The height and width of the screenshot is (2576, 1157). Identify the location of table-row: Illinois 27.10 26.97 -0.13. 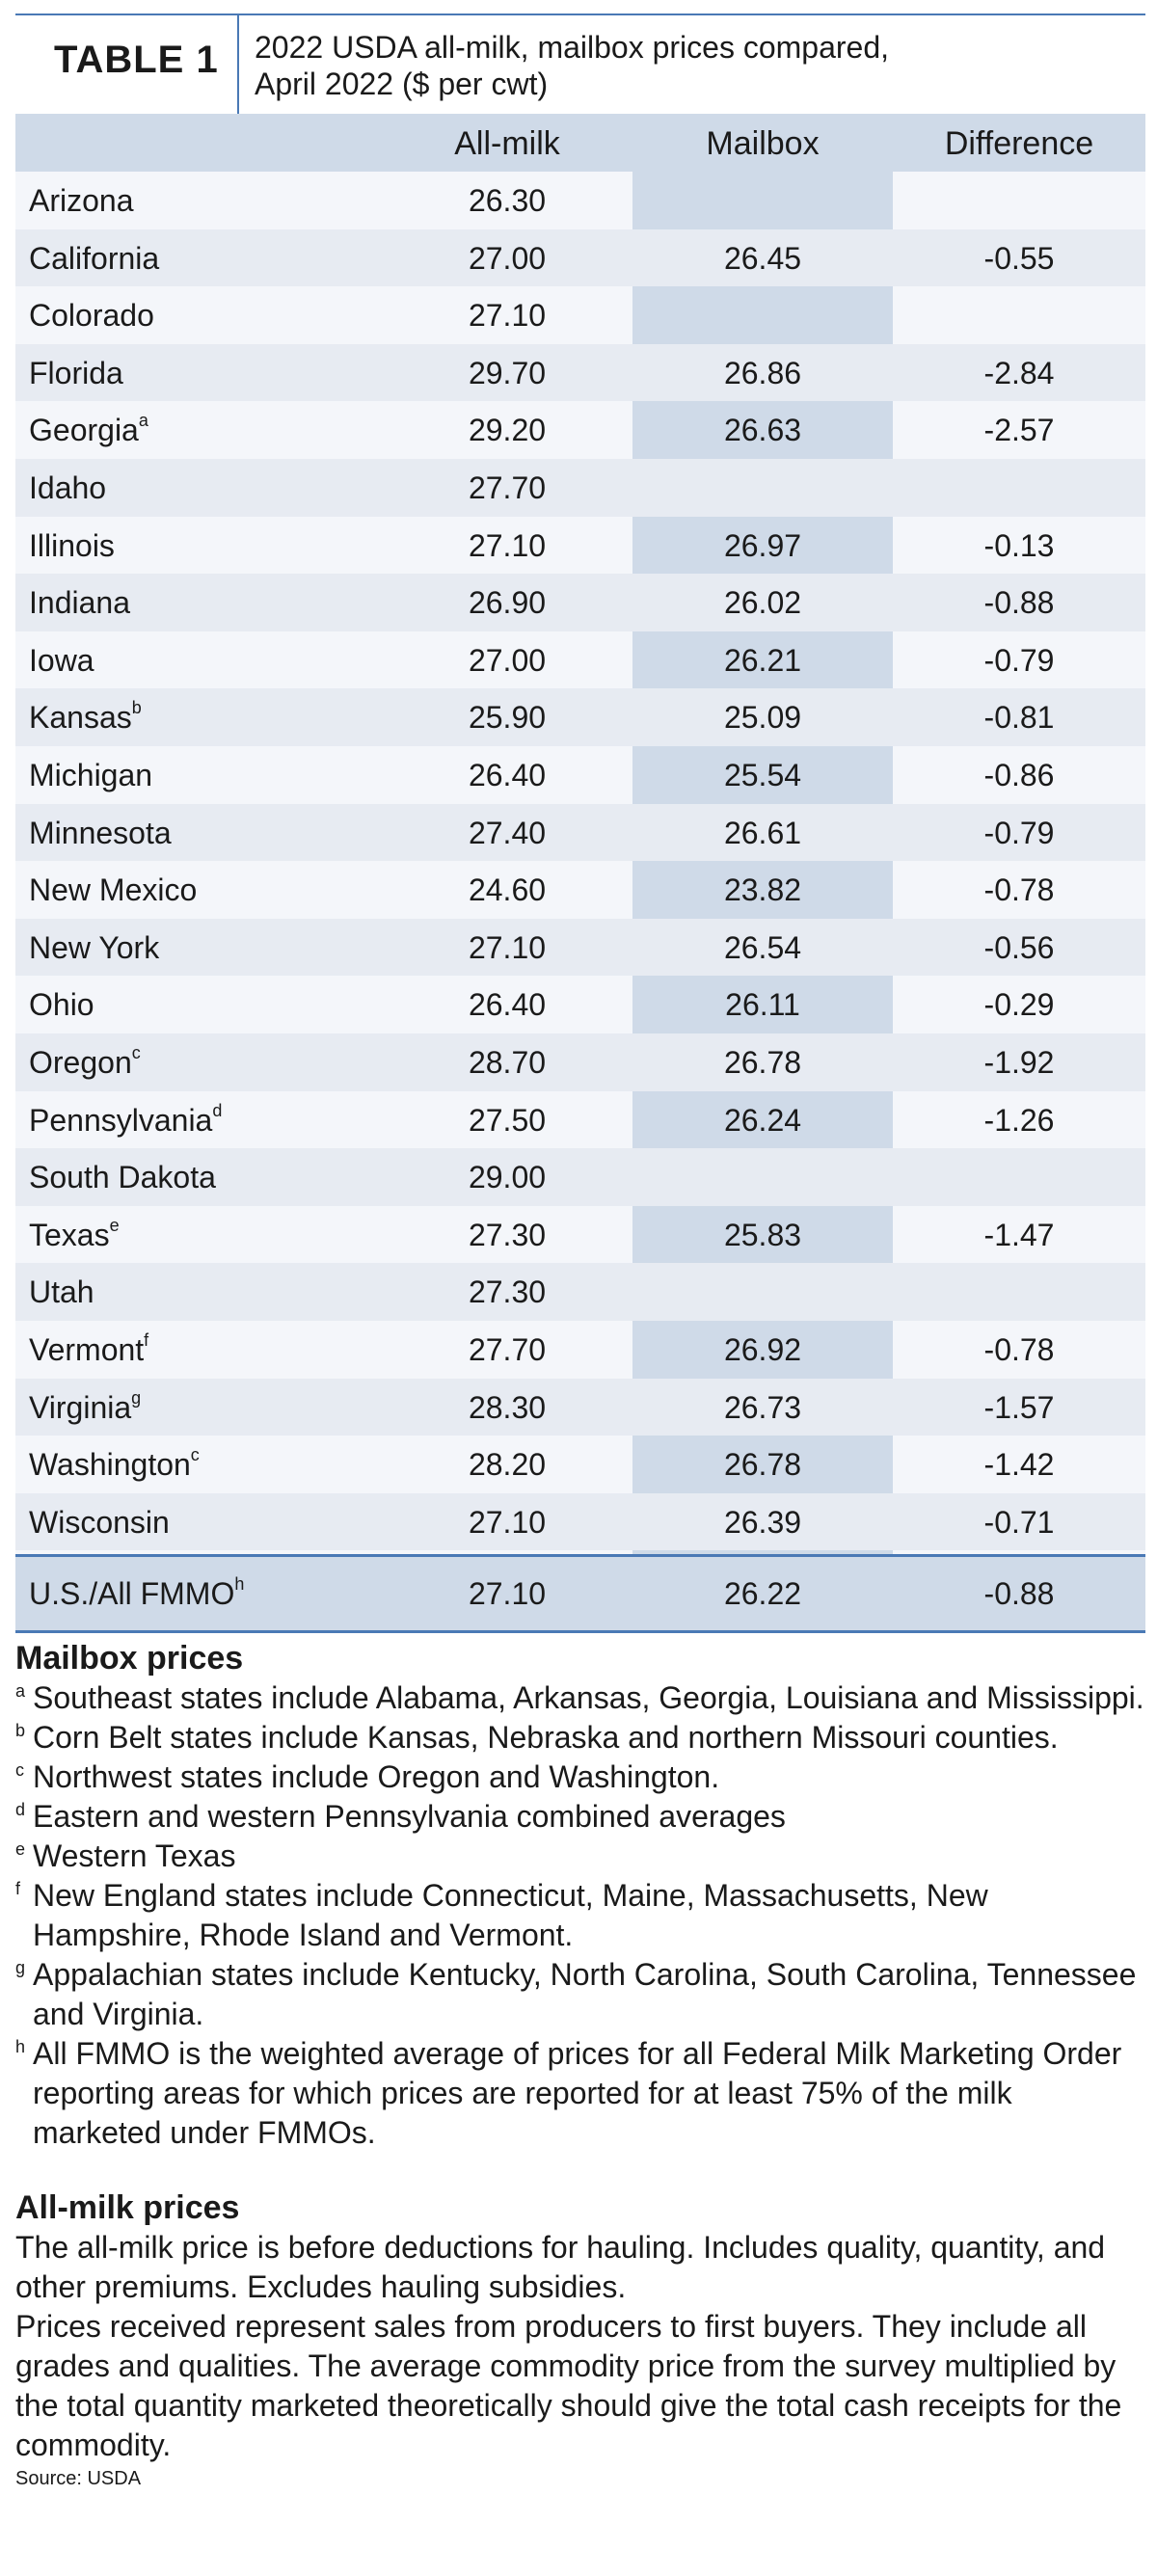
(580, 546).